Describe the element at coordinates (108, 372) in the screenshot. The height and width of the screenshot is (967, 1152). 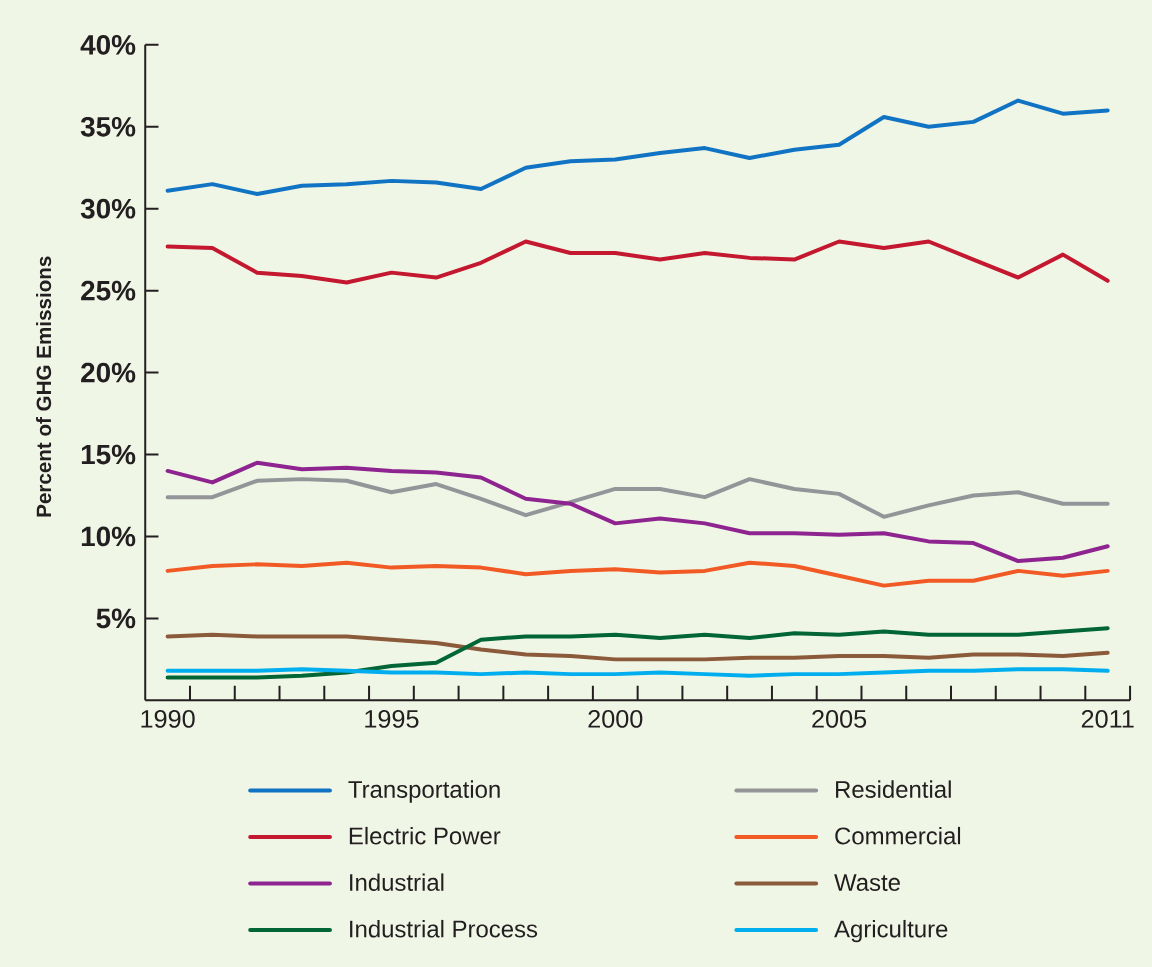
I see `y-tick-label: 20%` at that location.